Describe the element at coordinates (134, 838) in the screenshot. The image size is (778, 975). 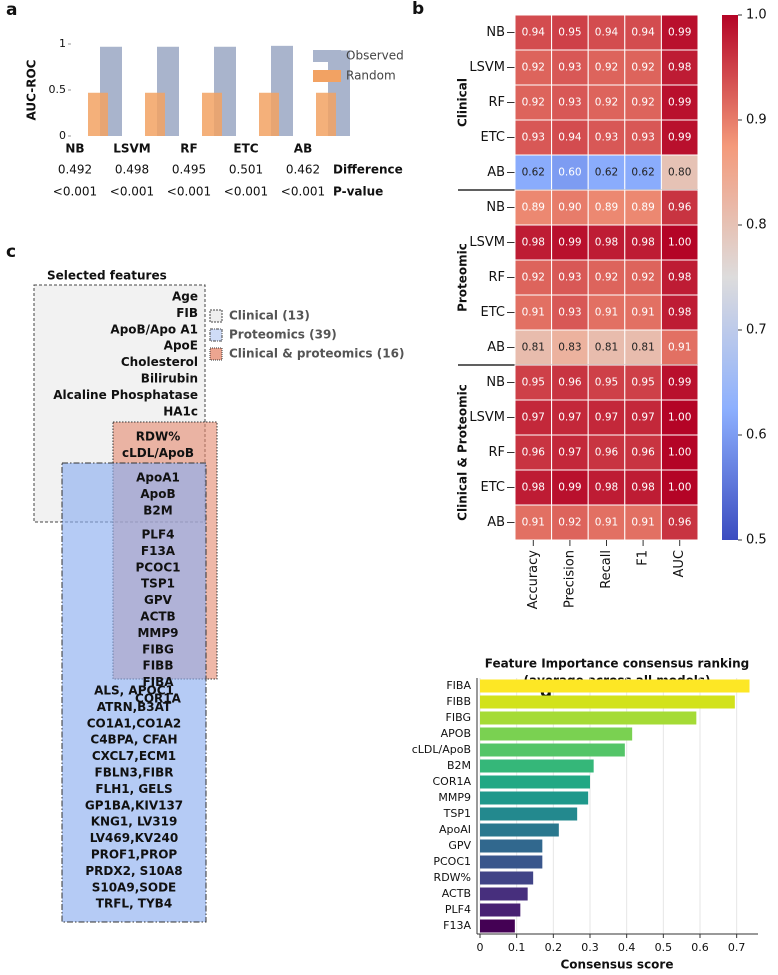
I see `feature-name: LV469,KV240` at that location.